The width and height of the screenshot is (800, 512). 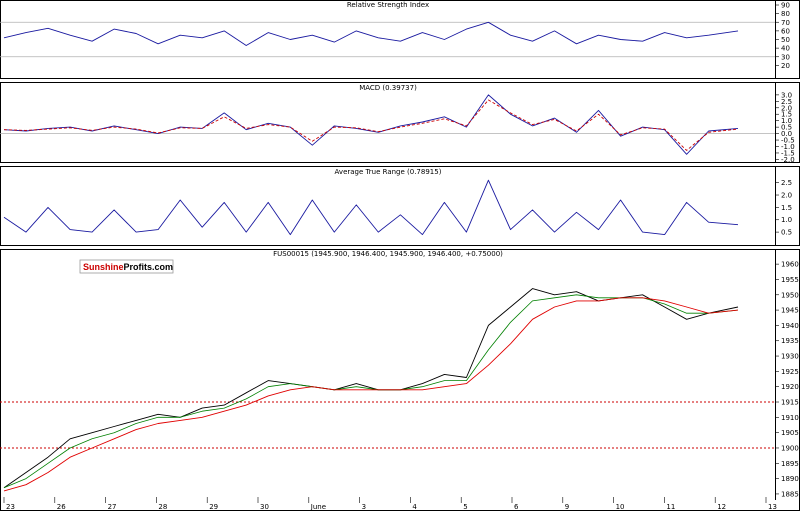 What do you see at coordinates (785, 31) in the screenshot?
I see `y-tick-label: 60` at bounding box center [785, 31].